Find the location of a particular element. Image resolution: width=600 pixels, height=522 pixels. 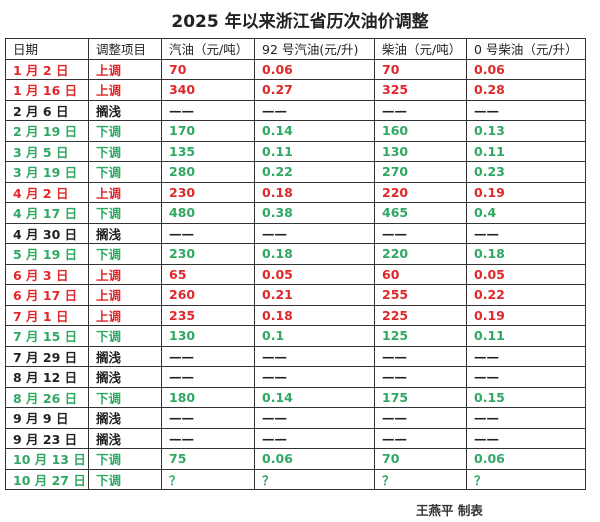

cell-gasoline92-liter: 0.21 is located at coordinates (314, 295).